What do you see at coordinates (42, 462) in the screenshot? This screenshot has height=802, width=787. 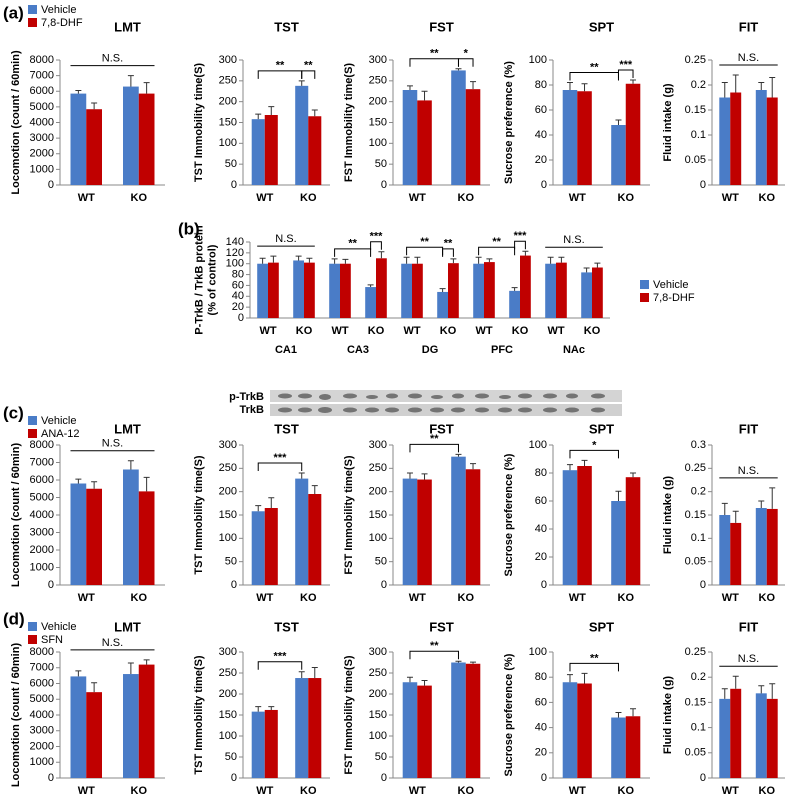 I see `y-tick-label: 7000` at bounding box center [42, 462].